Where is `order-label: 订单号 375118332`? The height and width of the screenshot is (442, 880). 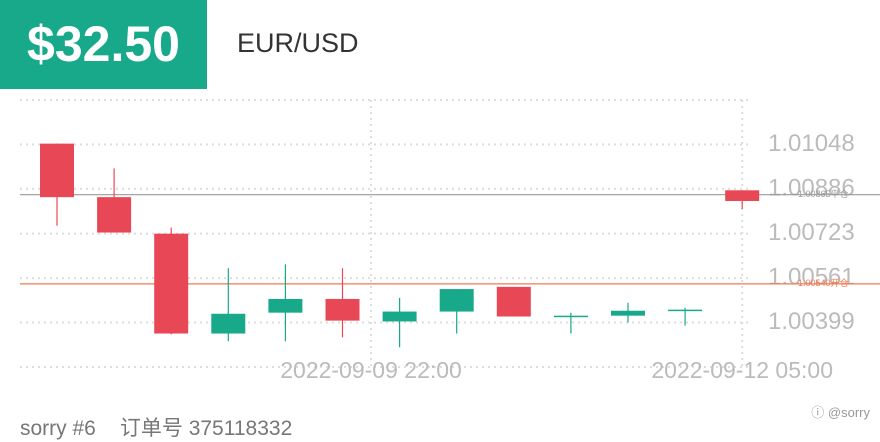 order-label: 订单号 375118332 is located at coordinates (206, 428).